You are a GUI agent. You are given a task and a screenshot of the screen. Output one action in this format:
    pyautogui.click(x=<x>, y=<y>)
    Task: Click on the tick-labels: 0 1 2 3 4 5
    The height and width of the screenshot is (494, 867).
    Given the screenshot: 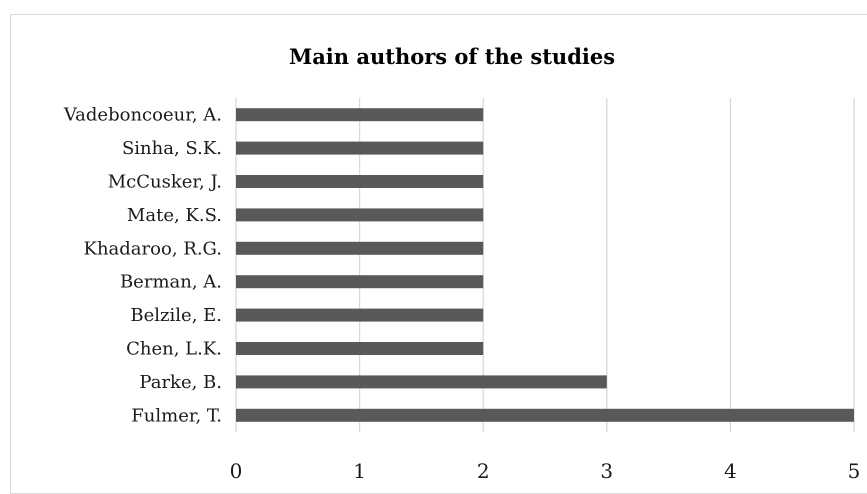 What is the action you would take?
    pyautogui.click(x=545, y=471)
    